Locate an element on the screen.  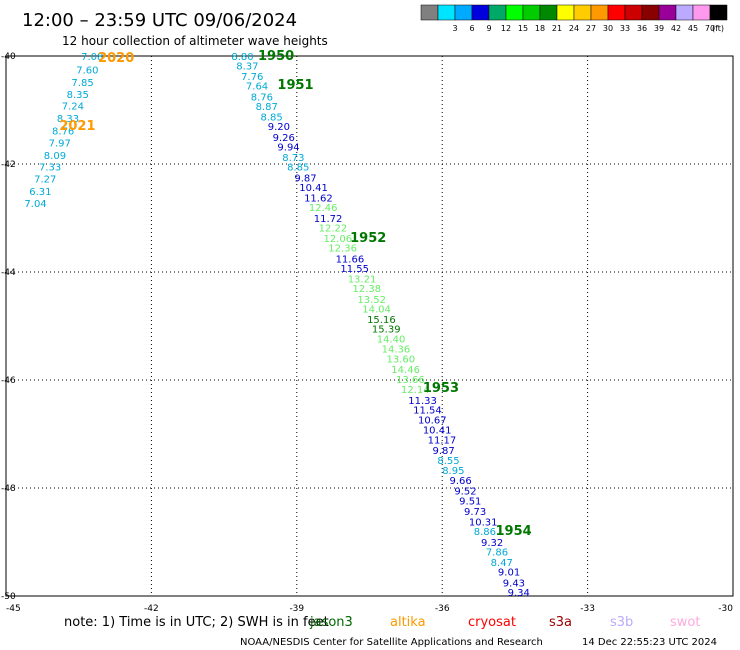
wave-height-value: 8.85 is located at coordinates (298, 168).